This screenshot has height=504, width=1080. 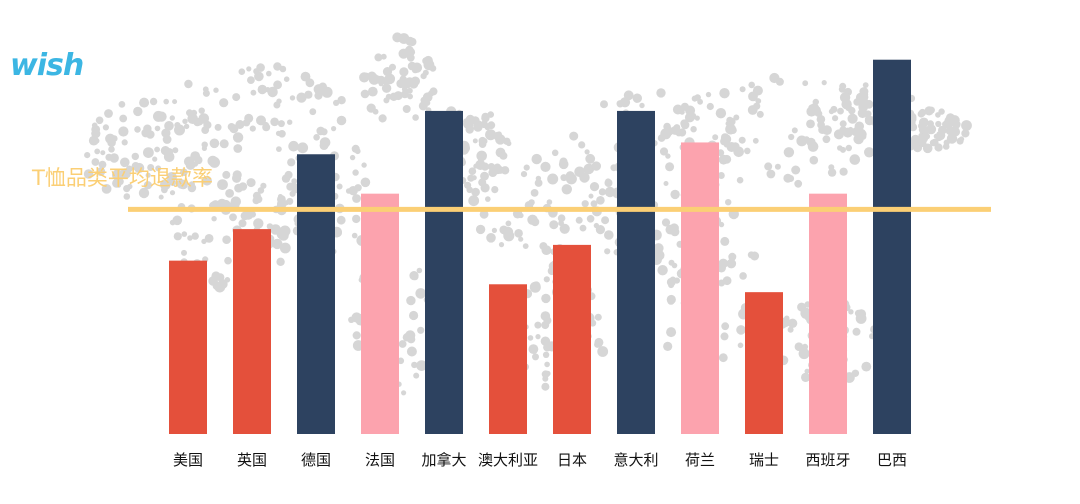 What do you see at coordinates (764, 460) in the screenshot?
I see `category-label-9: 瑞士` at bounding box center [764, 460].